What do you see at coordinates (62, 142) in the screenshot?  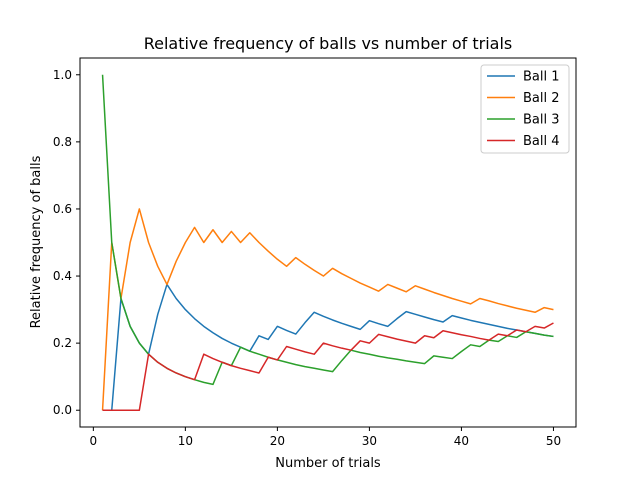 I see `y-tick-label: 0.8` at bounding box center [62, 142].